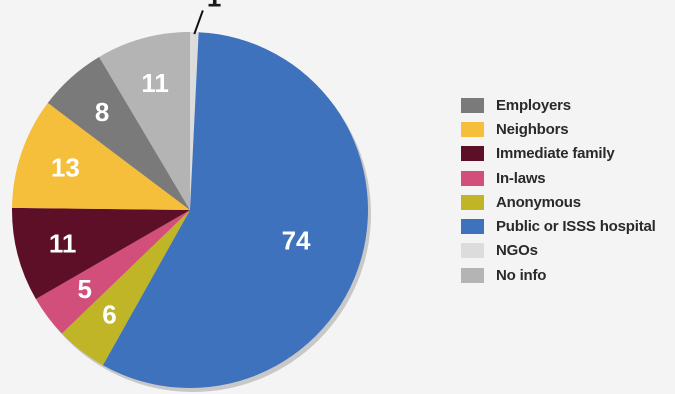 The height and width of the screenshot is (394, 675). Describe the element at coordinates (198, 22) in the screenshot. I see `callout-line` at that location.